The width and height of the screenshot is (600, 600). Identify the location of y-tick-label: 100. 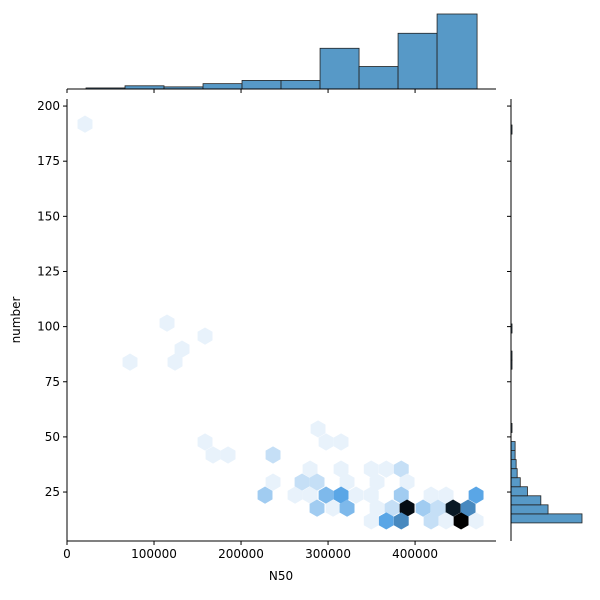
(48, 327).